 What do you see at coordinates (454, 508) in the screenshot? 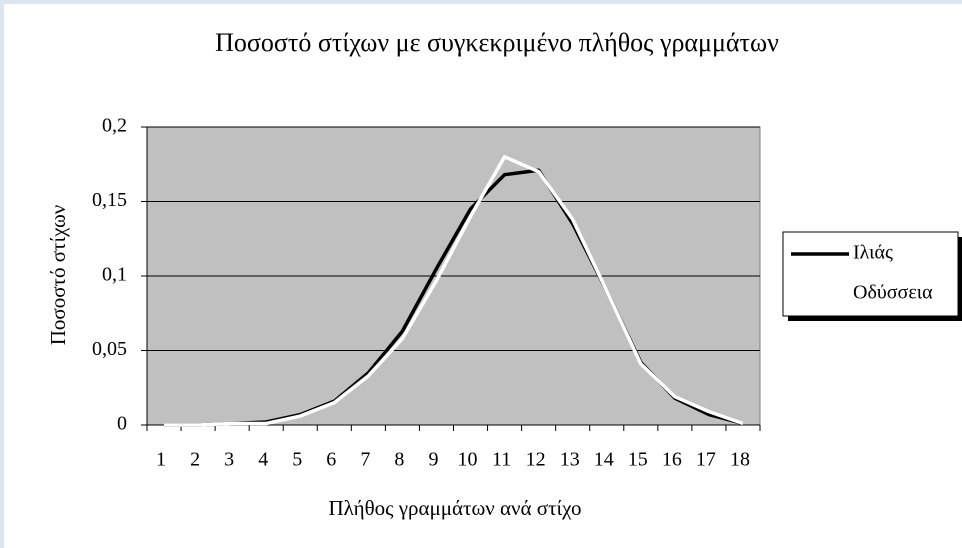
I see `x-axis-label: Πλήθος γραμμάτων ανά στίχο` at bounding box center [454, 508].